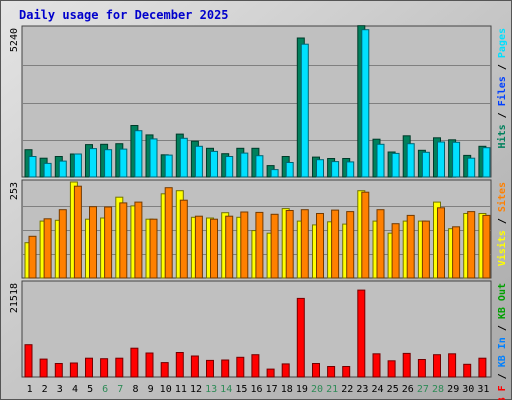  I want to click on day-label-8: 8, so click(135, 389).